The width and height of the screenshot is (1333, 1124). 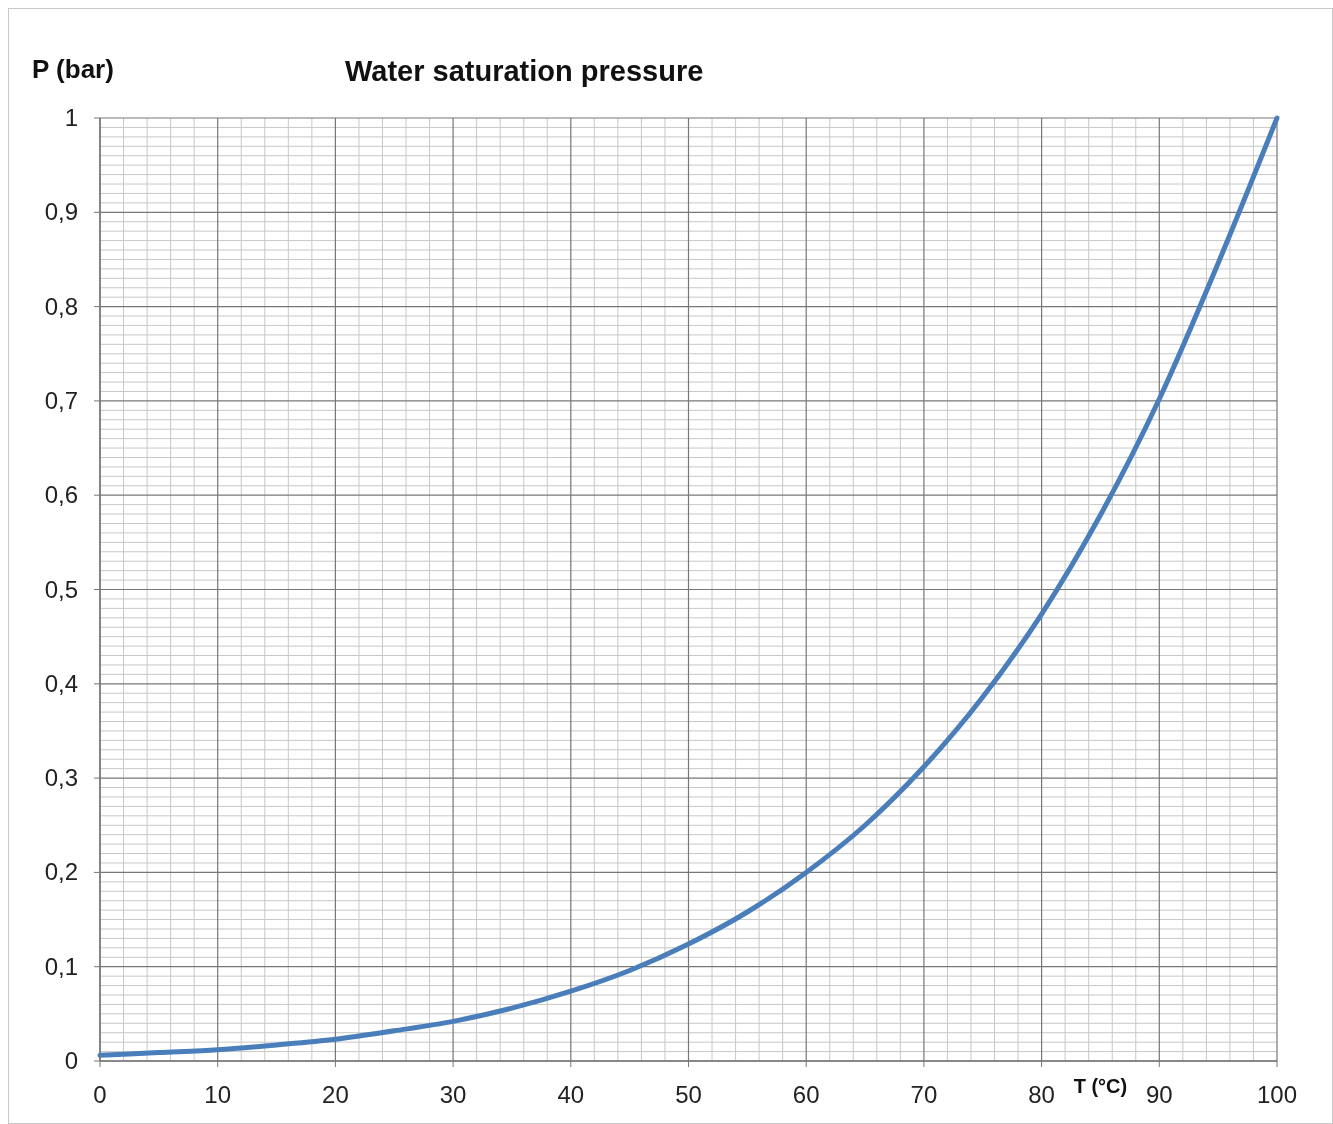 What do you see at coordinates (924, 1094) in the screenshot?
I see `x-tick-label: 70` at bounding box center [924, 1094].